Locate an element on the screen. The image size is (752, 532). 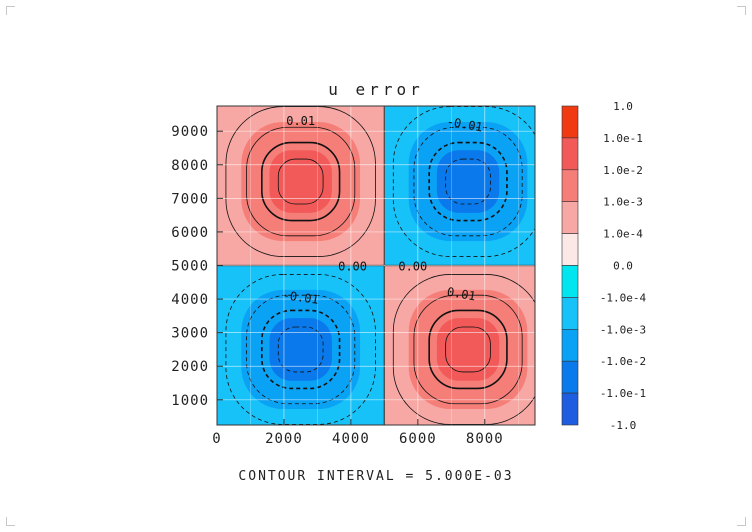
y-axis: 1000 2000 3000 4000 5000 6000 7000 8000 9000 is located at coordinates (197, 266).